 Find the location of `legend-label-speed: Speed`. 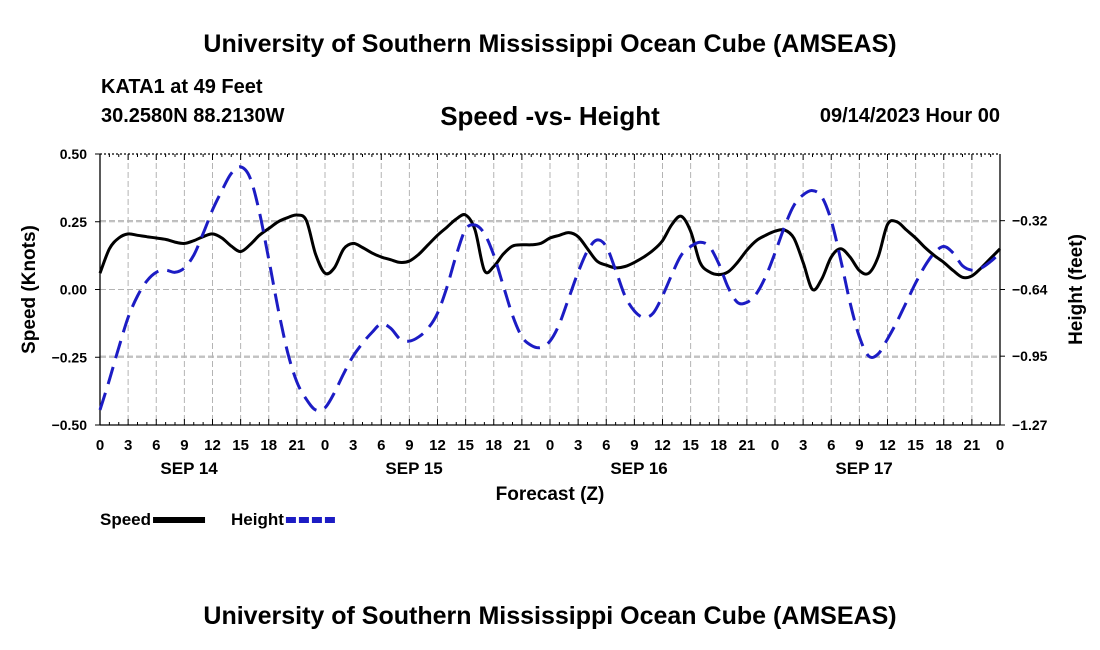

legend-label-speed: Speed is located at coordinates (125, 519).